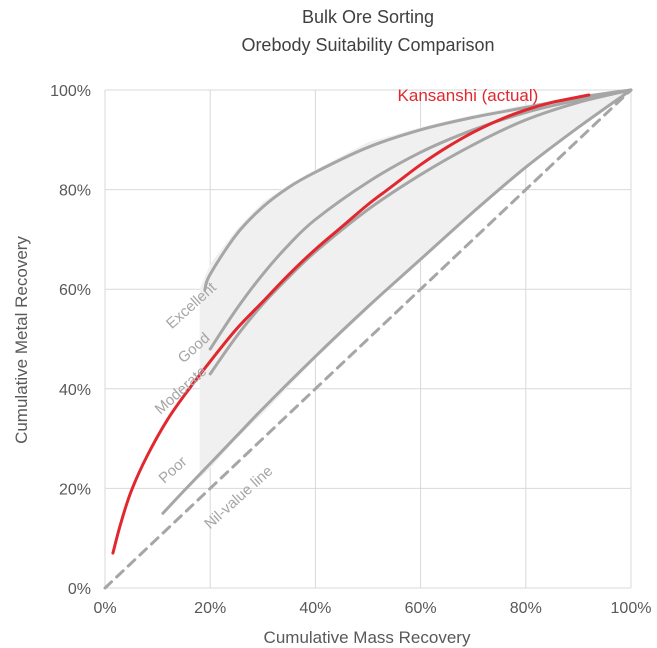 The image size is (657, 648). I want to click on x-axis-label: Cumulative Mass Recovery, so click(367, 637).